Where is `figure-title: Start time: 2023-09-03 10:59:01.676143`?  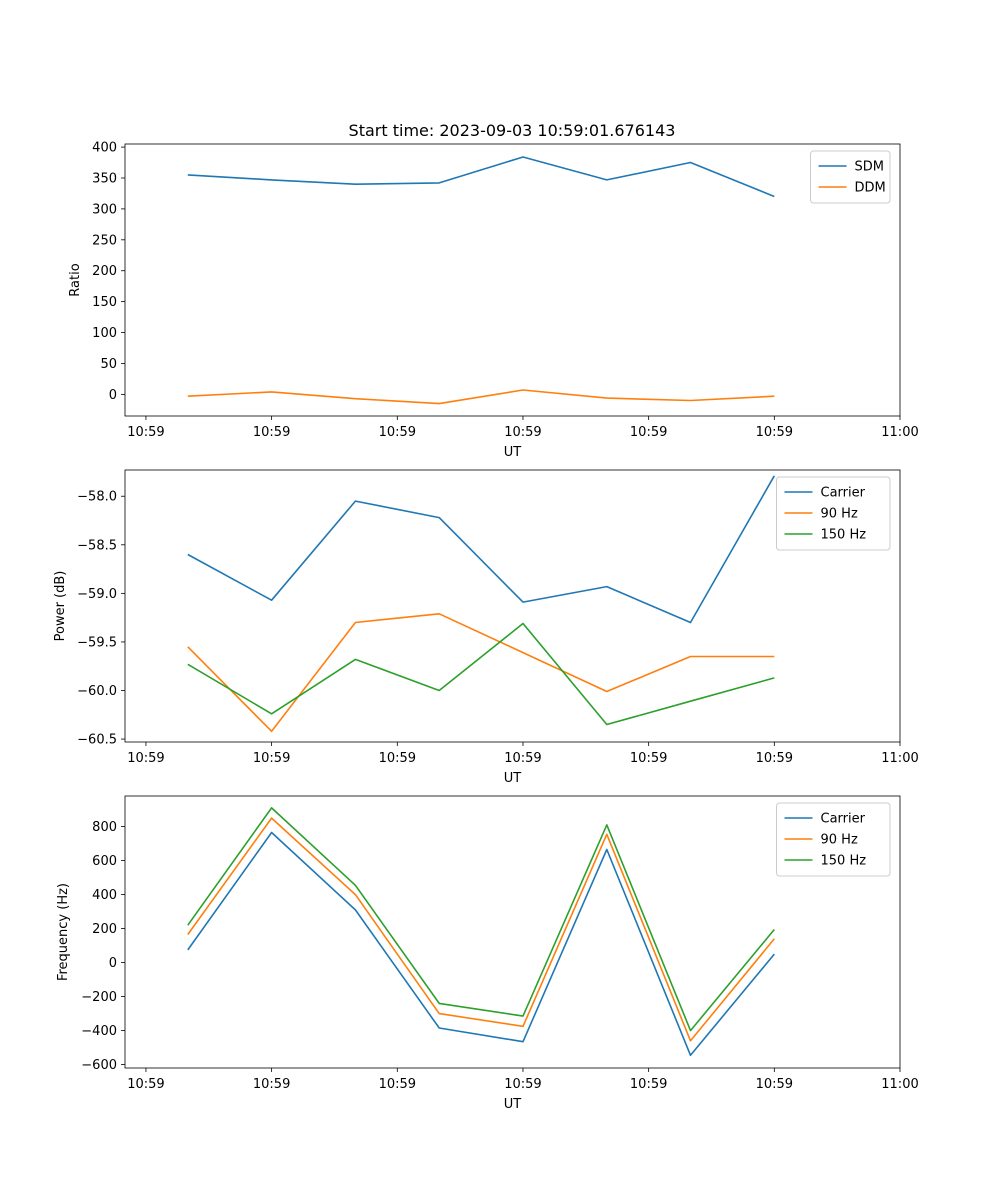 figure-title: Start time: 2023-09-03 10:59:01.676143 is located at coordinates (512, 130).